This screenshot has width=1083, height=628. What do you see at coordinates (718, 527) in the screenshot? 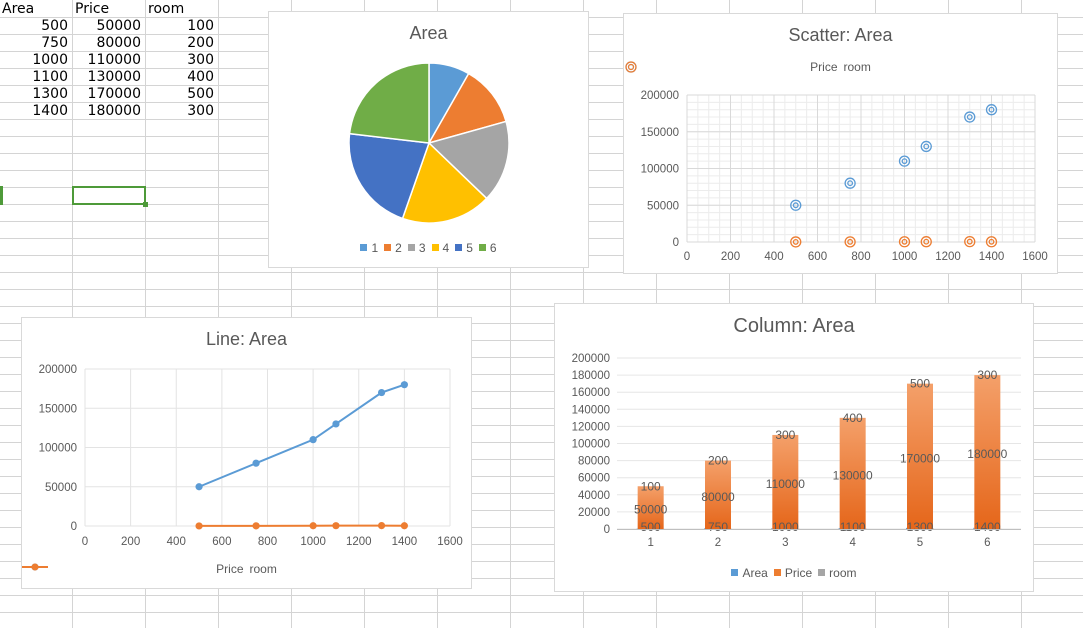
I see `data-label-area: 750` at bounding box center [718, 527].